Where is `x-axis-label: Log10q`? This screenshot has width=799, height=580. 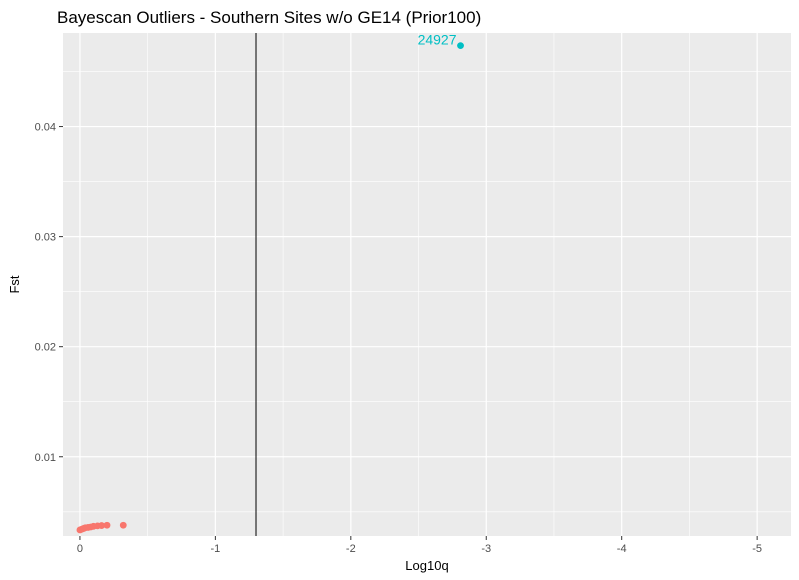 x-axis-label: Log10q is located at coordinates (426, 565).